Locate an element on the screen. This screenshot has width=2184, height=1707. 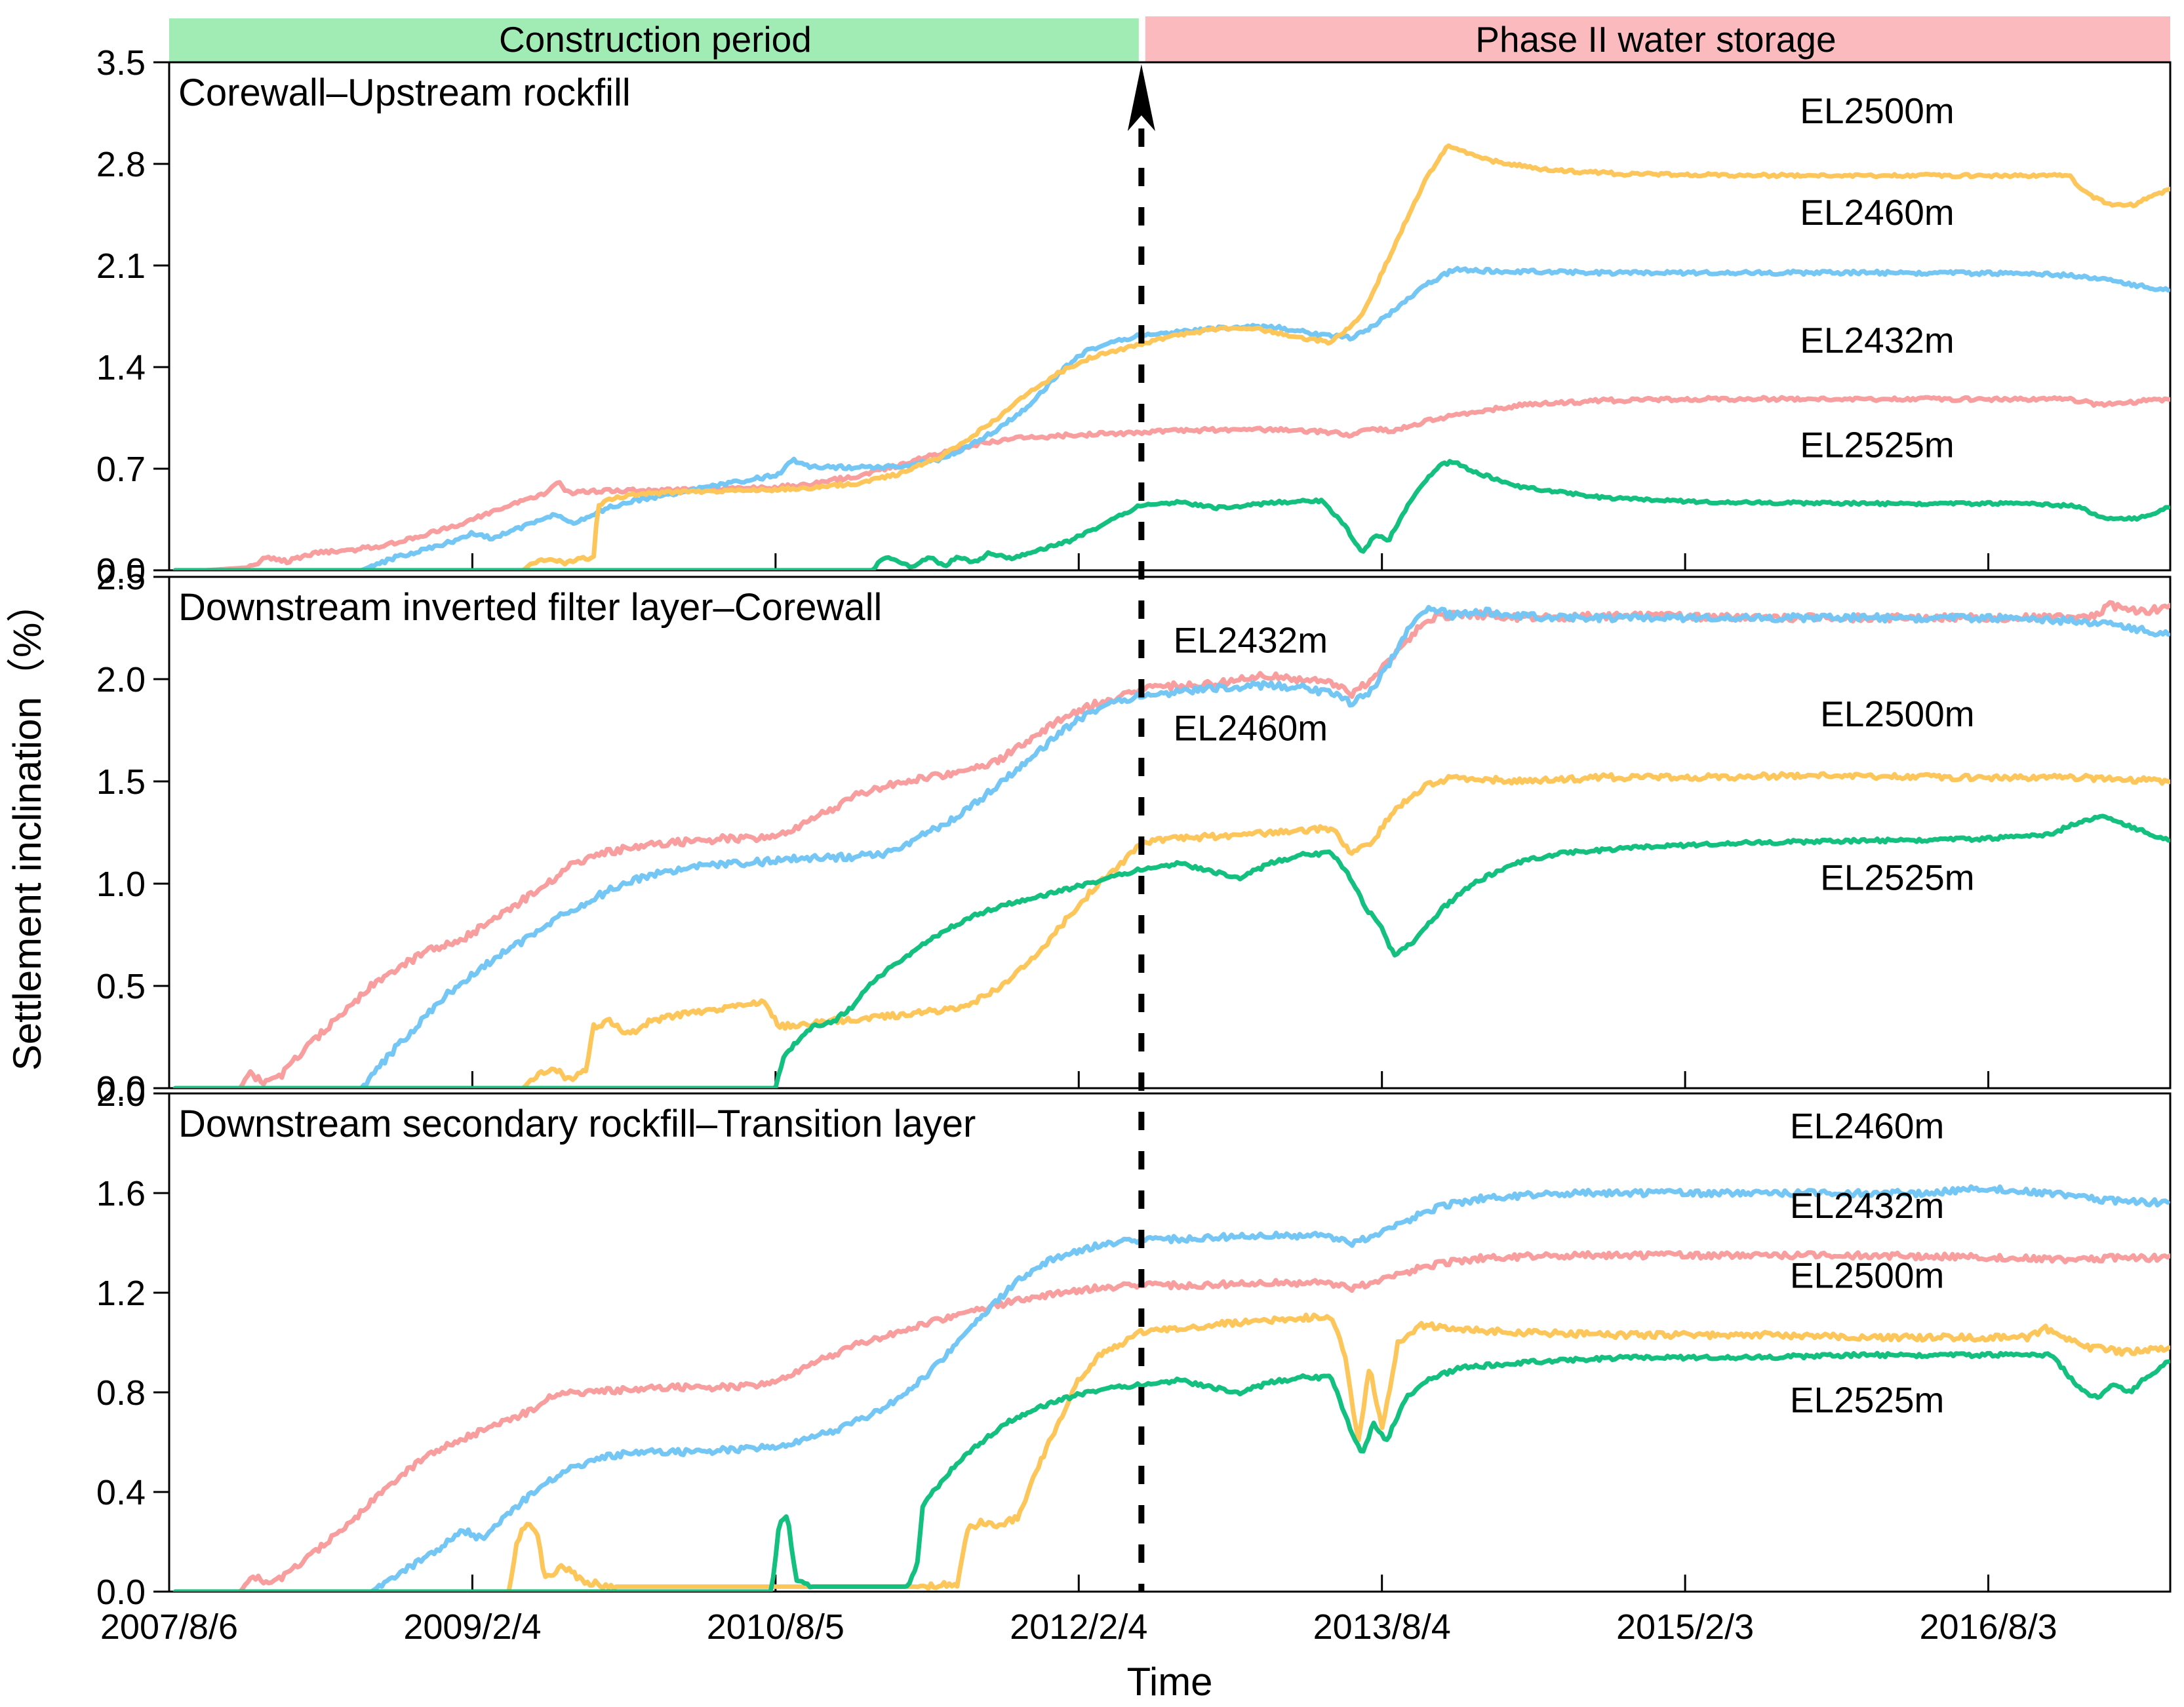
series-label-EL2525m-panel-2: EL2525m is located at coordinates (1897, 877).